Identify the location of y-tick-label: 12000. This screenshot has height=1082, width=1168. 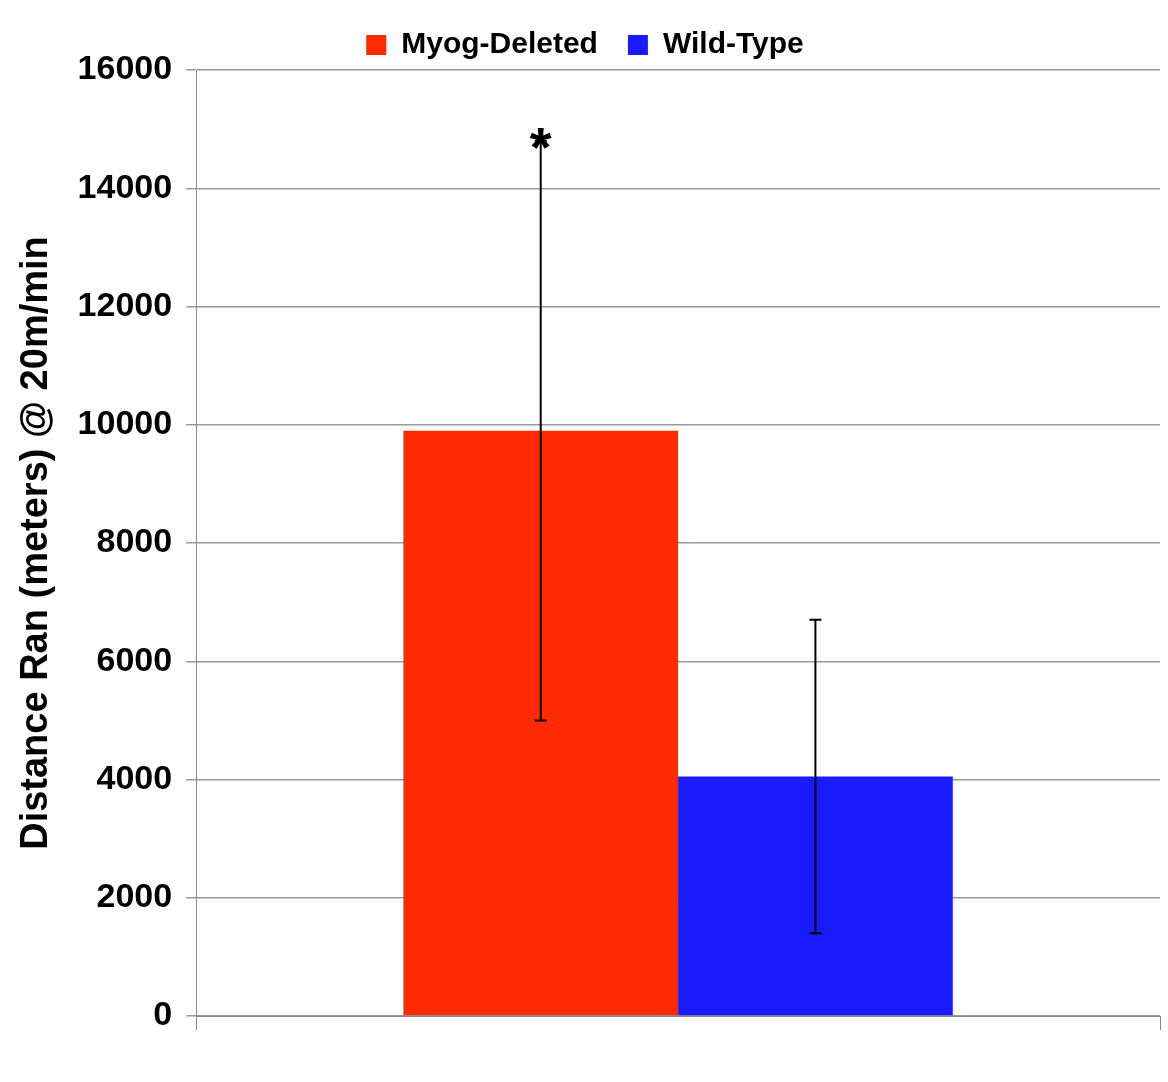
(125, 303).